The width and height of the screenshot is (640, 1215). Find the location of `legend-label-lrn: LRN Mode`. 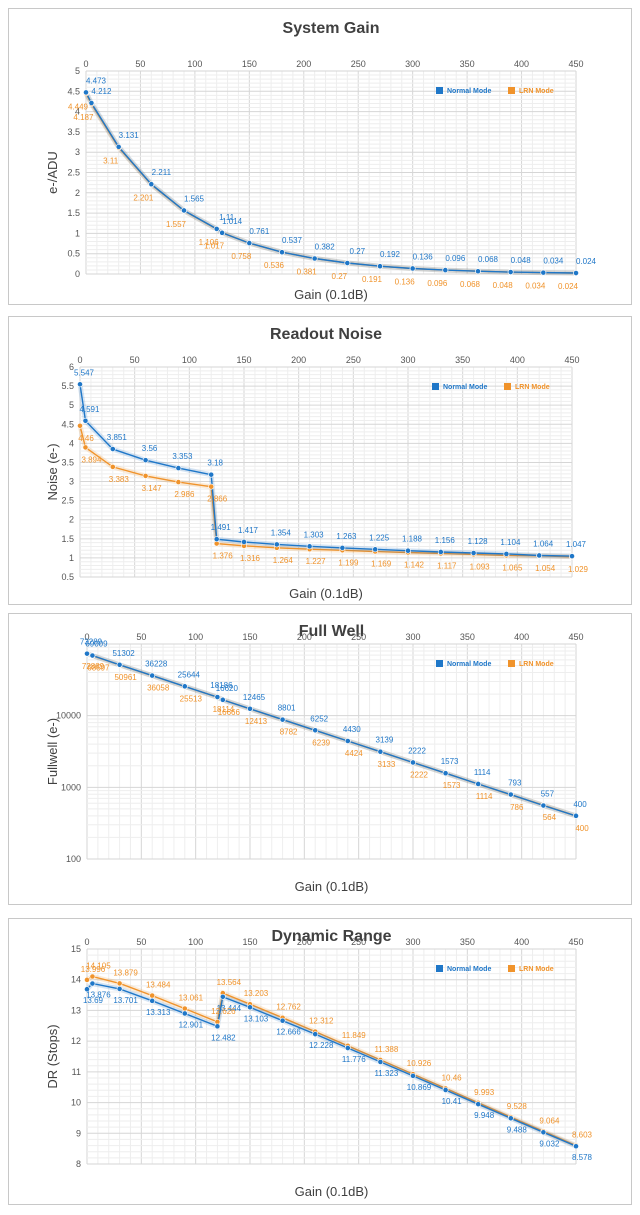

legend-label-lrn: LRN Mode is located at coordinates (536, 969).